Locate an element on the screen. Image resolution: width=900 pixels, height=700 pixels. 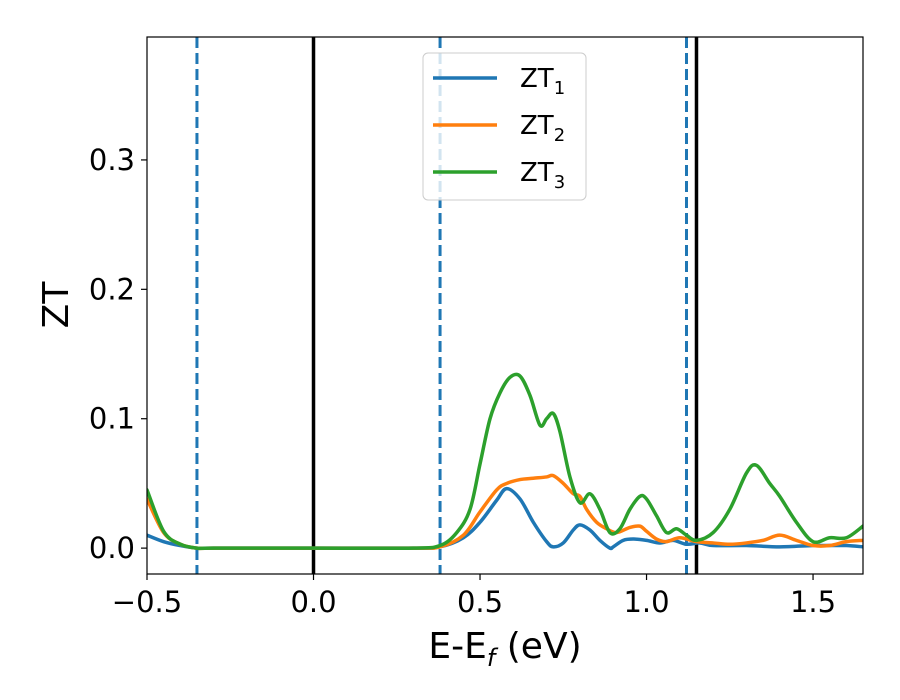
y-axis-label: ZT is located at coordinates (56, 305).